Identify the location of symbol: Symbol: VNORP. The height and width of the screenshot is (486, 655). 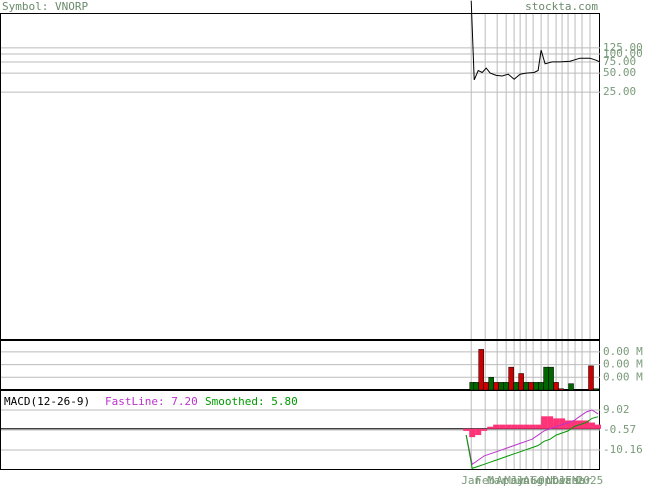
(45, 6).